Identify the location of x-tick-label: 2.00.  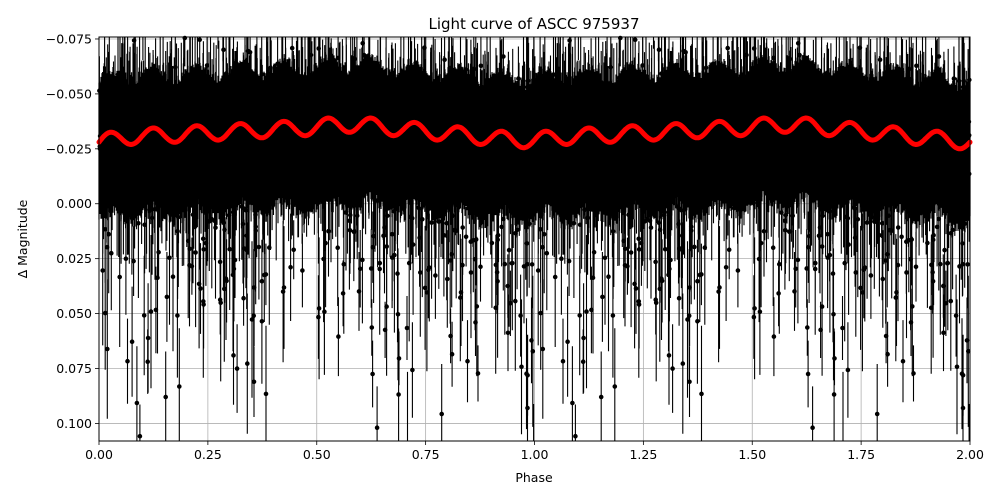
(970, 454).